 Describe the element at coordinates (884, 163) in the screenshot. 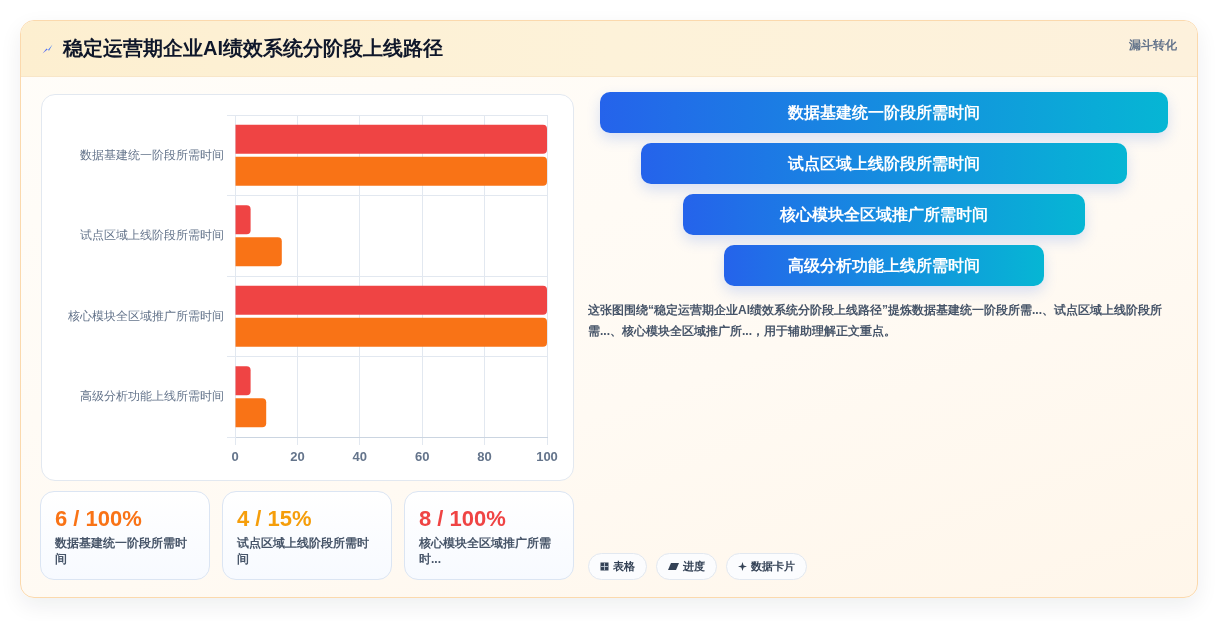

I see `category-label: 试点区域上线阶段所需时间` at that location.